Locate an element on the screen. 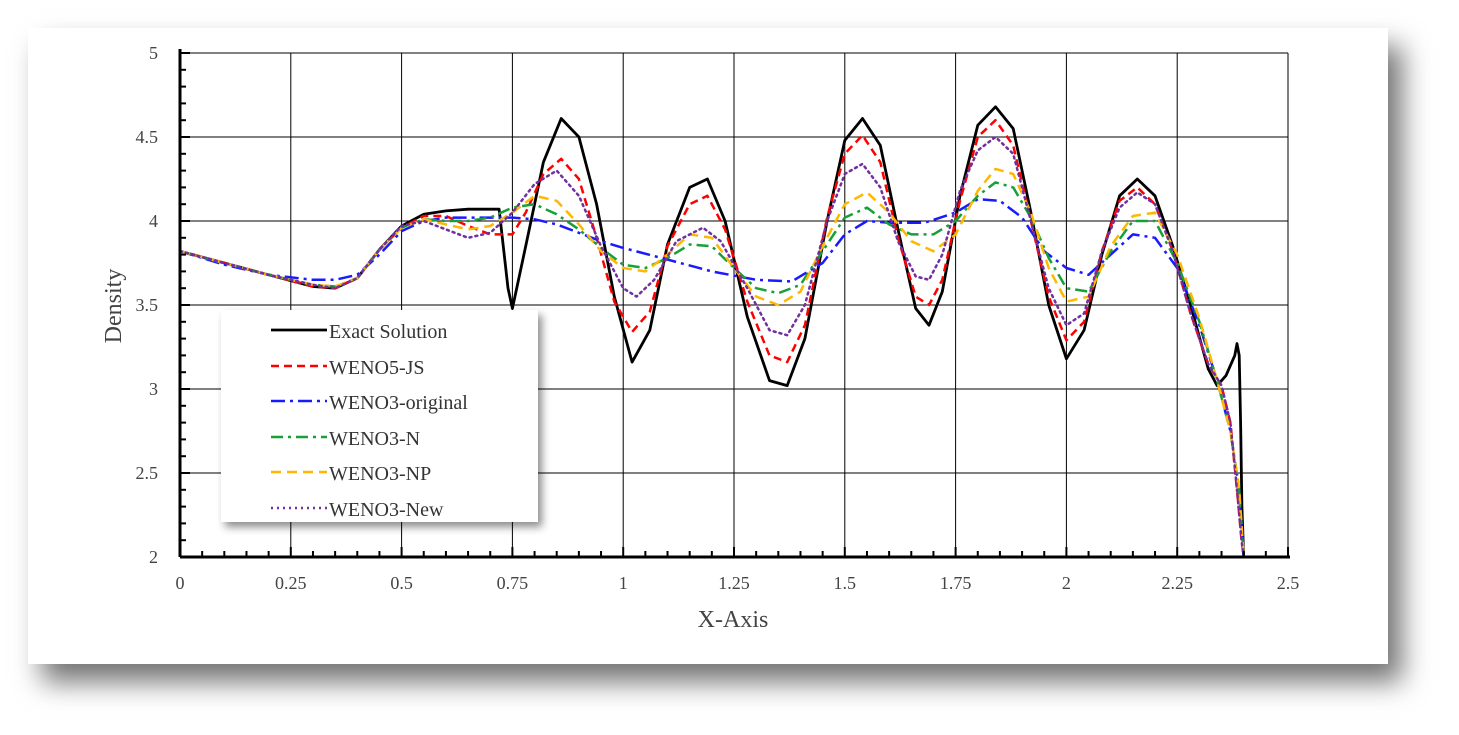 This screenshot has width=1459, height=735. x-tick-label: 0 is located at coordinates (180, 583).